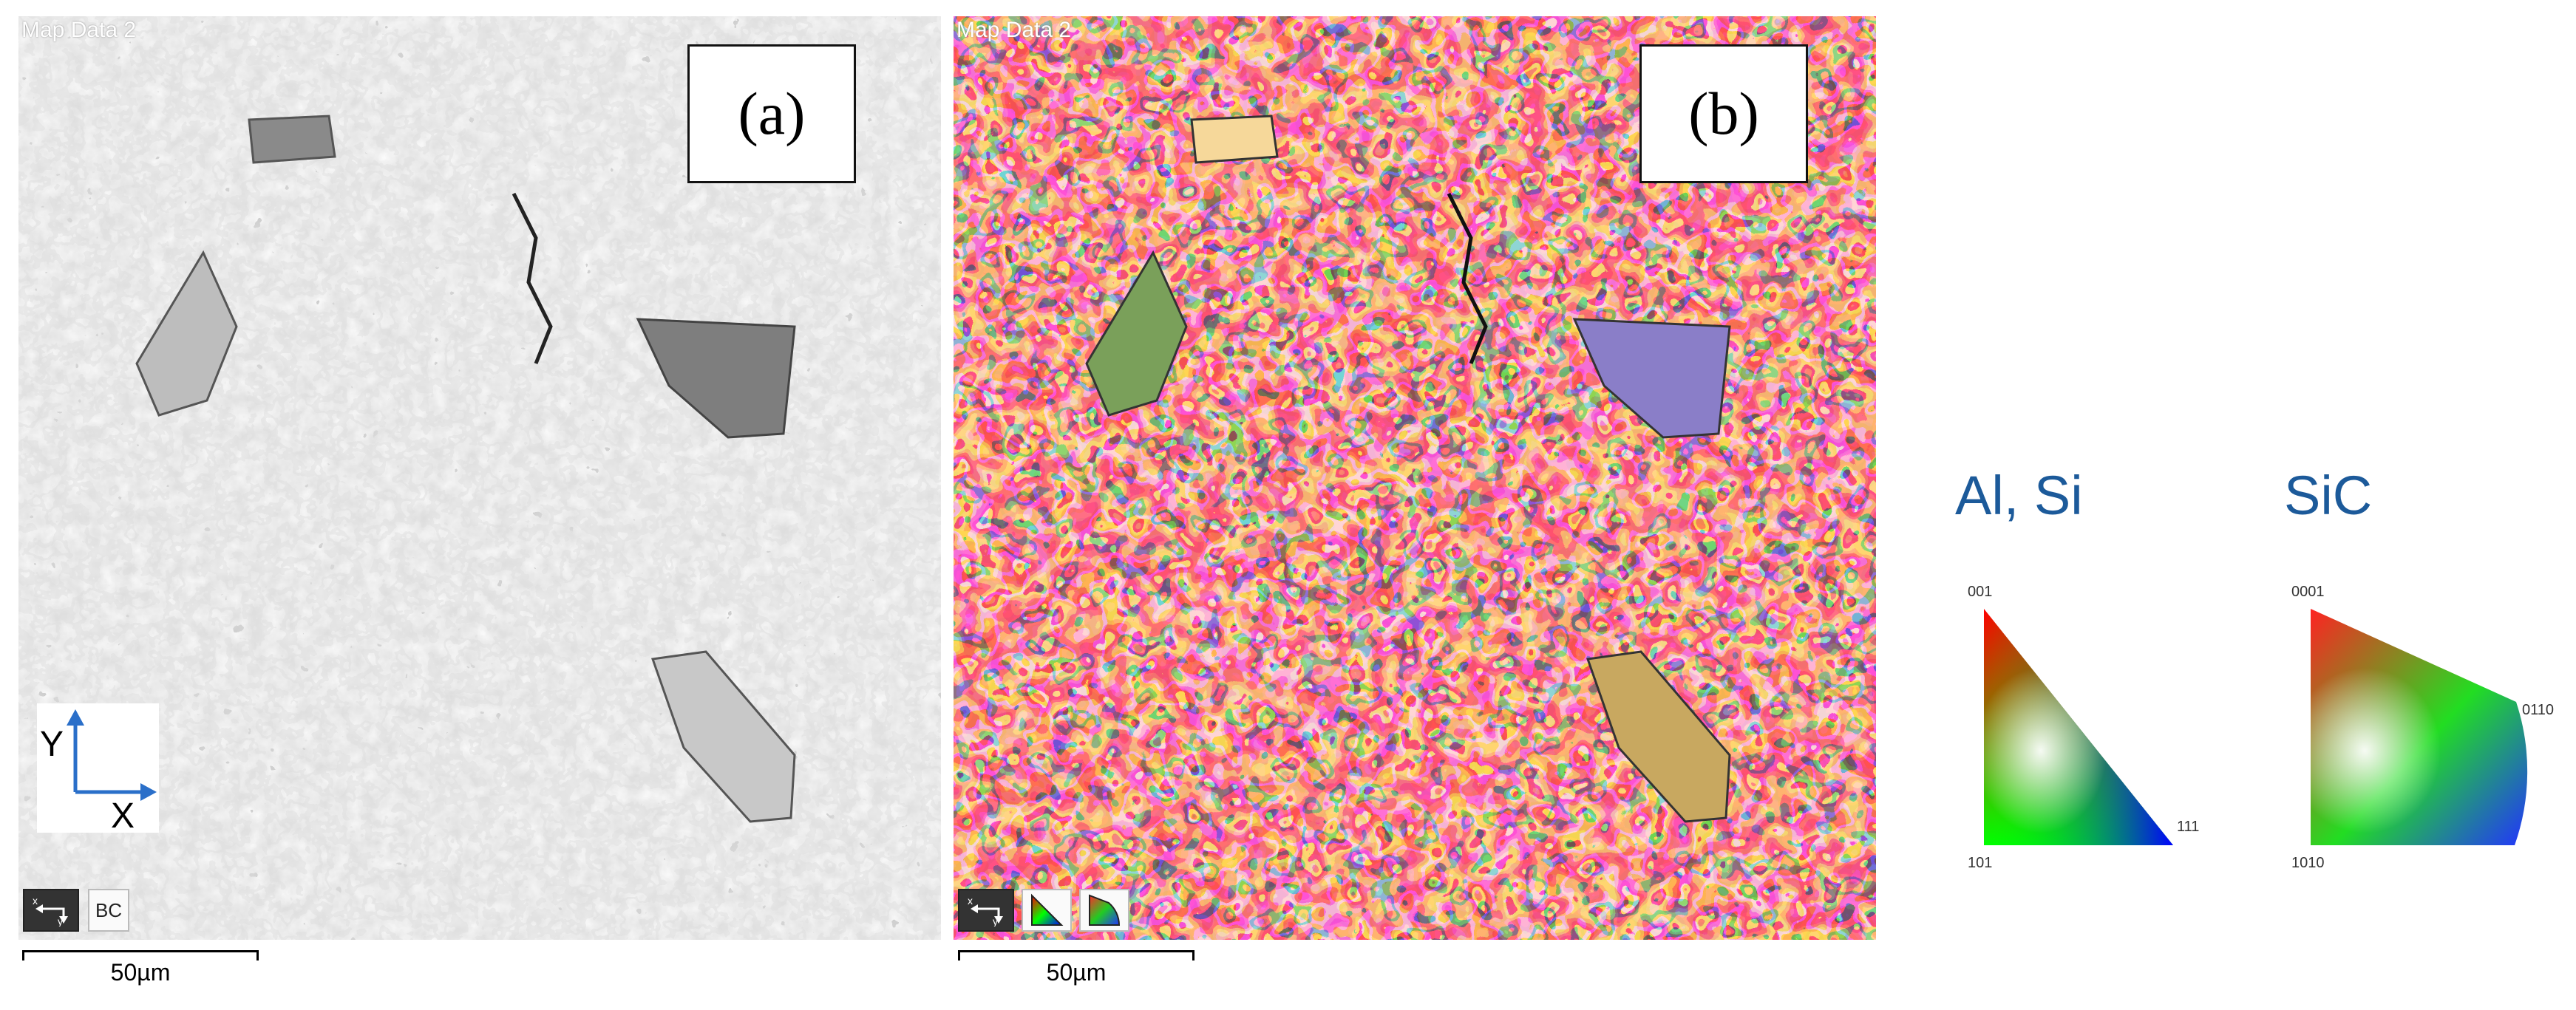 The height and width of the screenshot is (1010, 2576). I want to click on ipf-alsi-corner-001: 001, so click(1980, 592).